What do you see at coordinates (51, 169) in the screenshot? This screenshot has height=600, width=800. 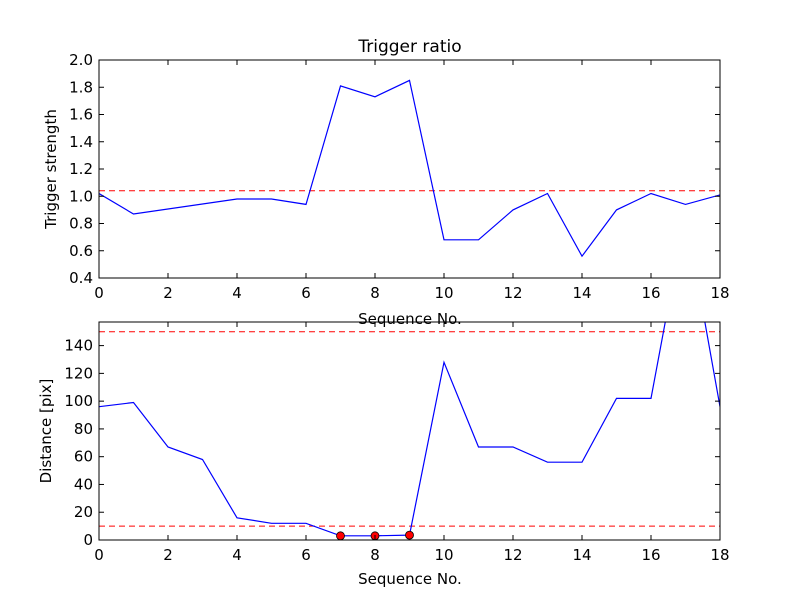 I see `y-axis-label: Trigger strength` at bounding box center [51, 169].